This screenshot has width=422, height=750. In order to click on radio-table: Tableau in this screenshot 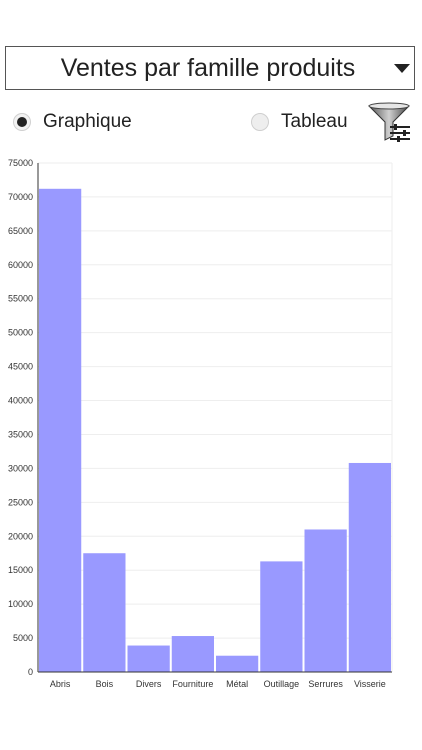, I will do `click(299, 122)`.